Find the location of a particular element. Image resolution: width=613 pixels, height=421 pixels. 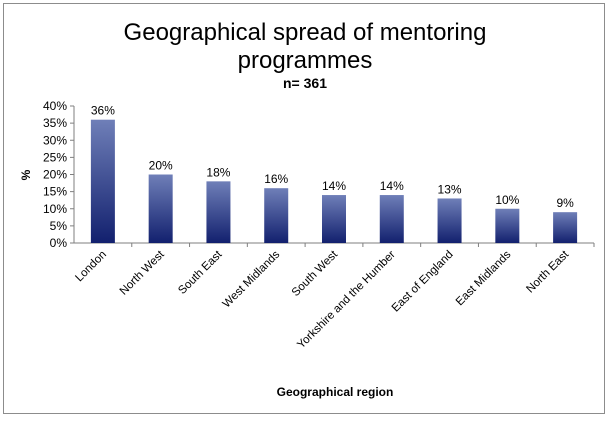

bar-london is located at coordinates (102, 181).